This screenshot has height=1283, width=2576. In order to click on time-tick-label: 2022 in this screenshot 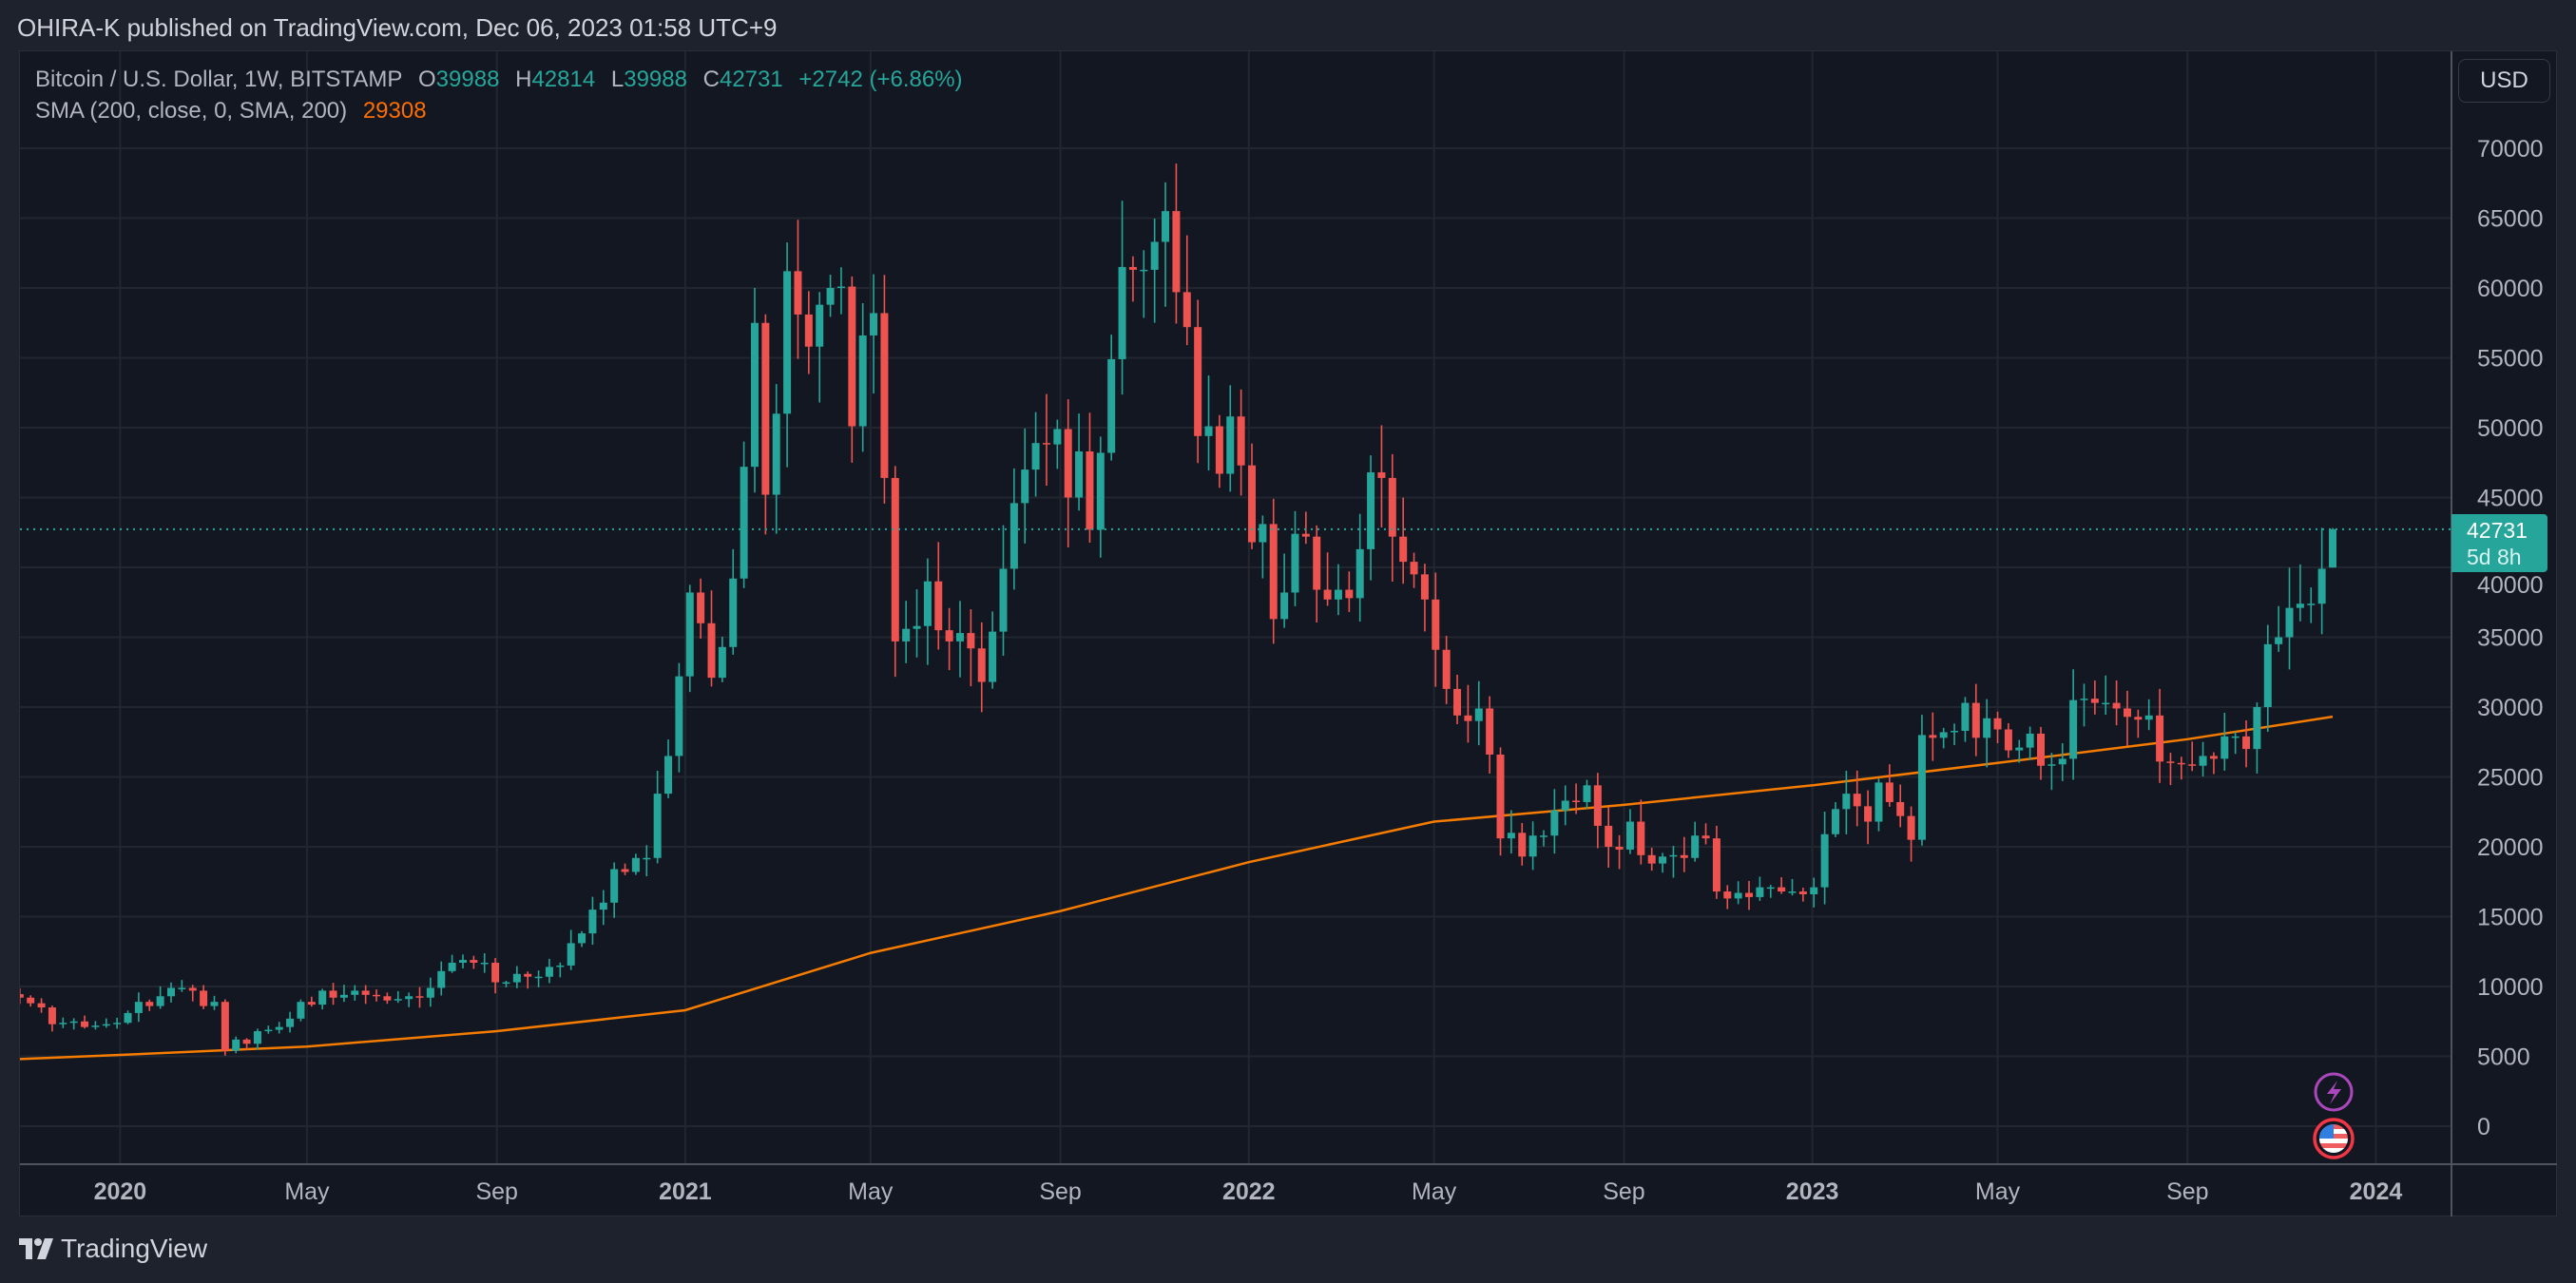, I will do `click(1249, 1191)`.